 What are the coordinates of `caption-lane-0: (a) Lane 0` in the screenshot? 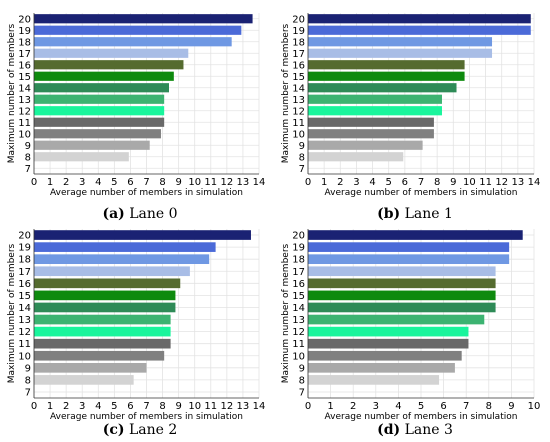 It's located at (139, 214).